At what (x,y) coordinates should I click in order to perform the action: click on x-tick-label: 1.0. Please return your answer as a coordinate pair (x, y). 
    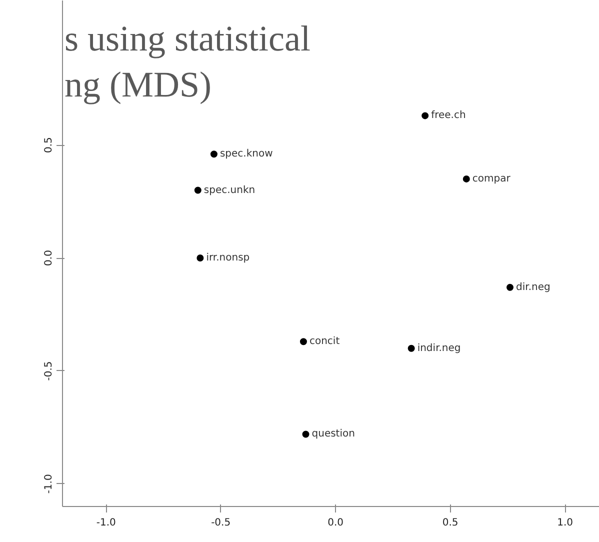
    Looking at the image, I should click on (565, 523).